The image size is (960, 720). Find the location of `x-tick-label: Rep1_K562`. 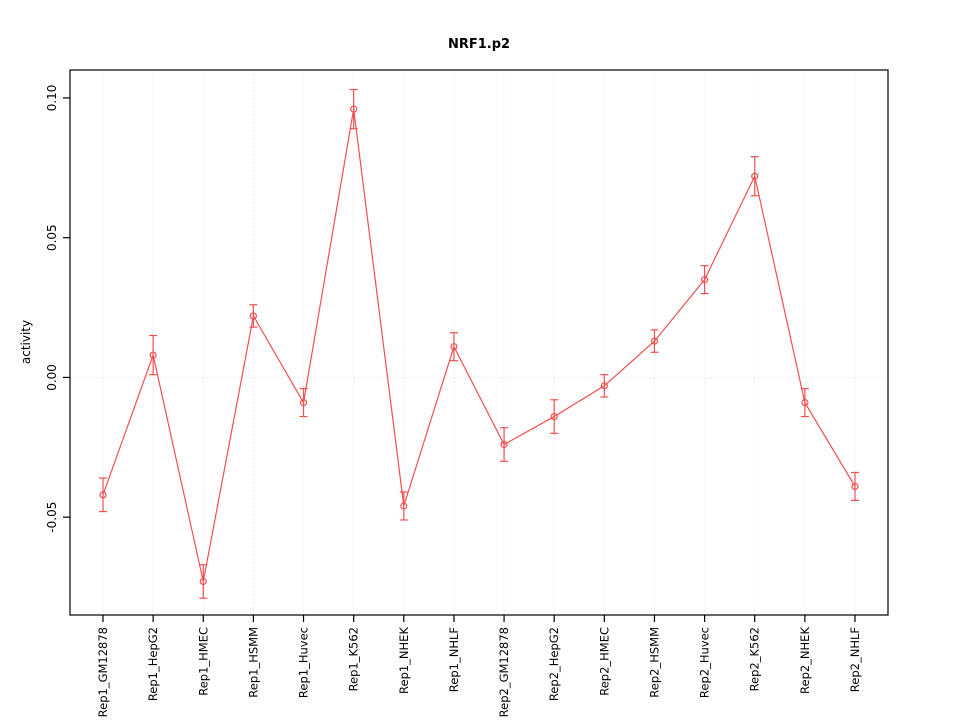

x-tick-label: Rep1_K562 is located at coordinates (354, 659).